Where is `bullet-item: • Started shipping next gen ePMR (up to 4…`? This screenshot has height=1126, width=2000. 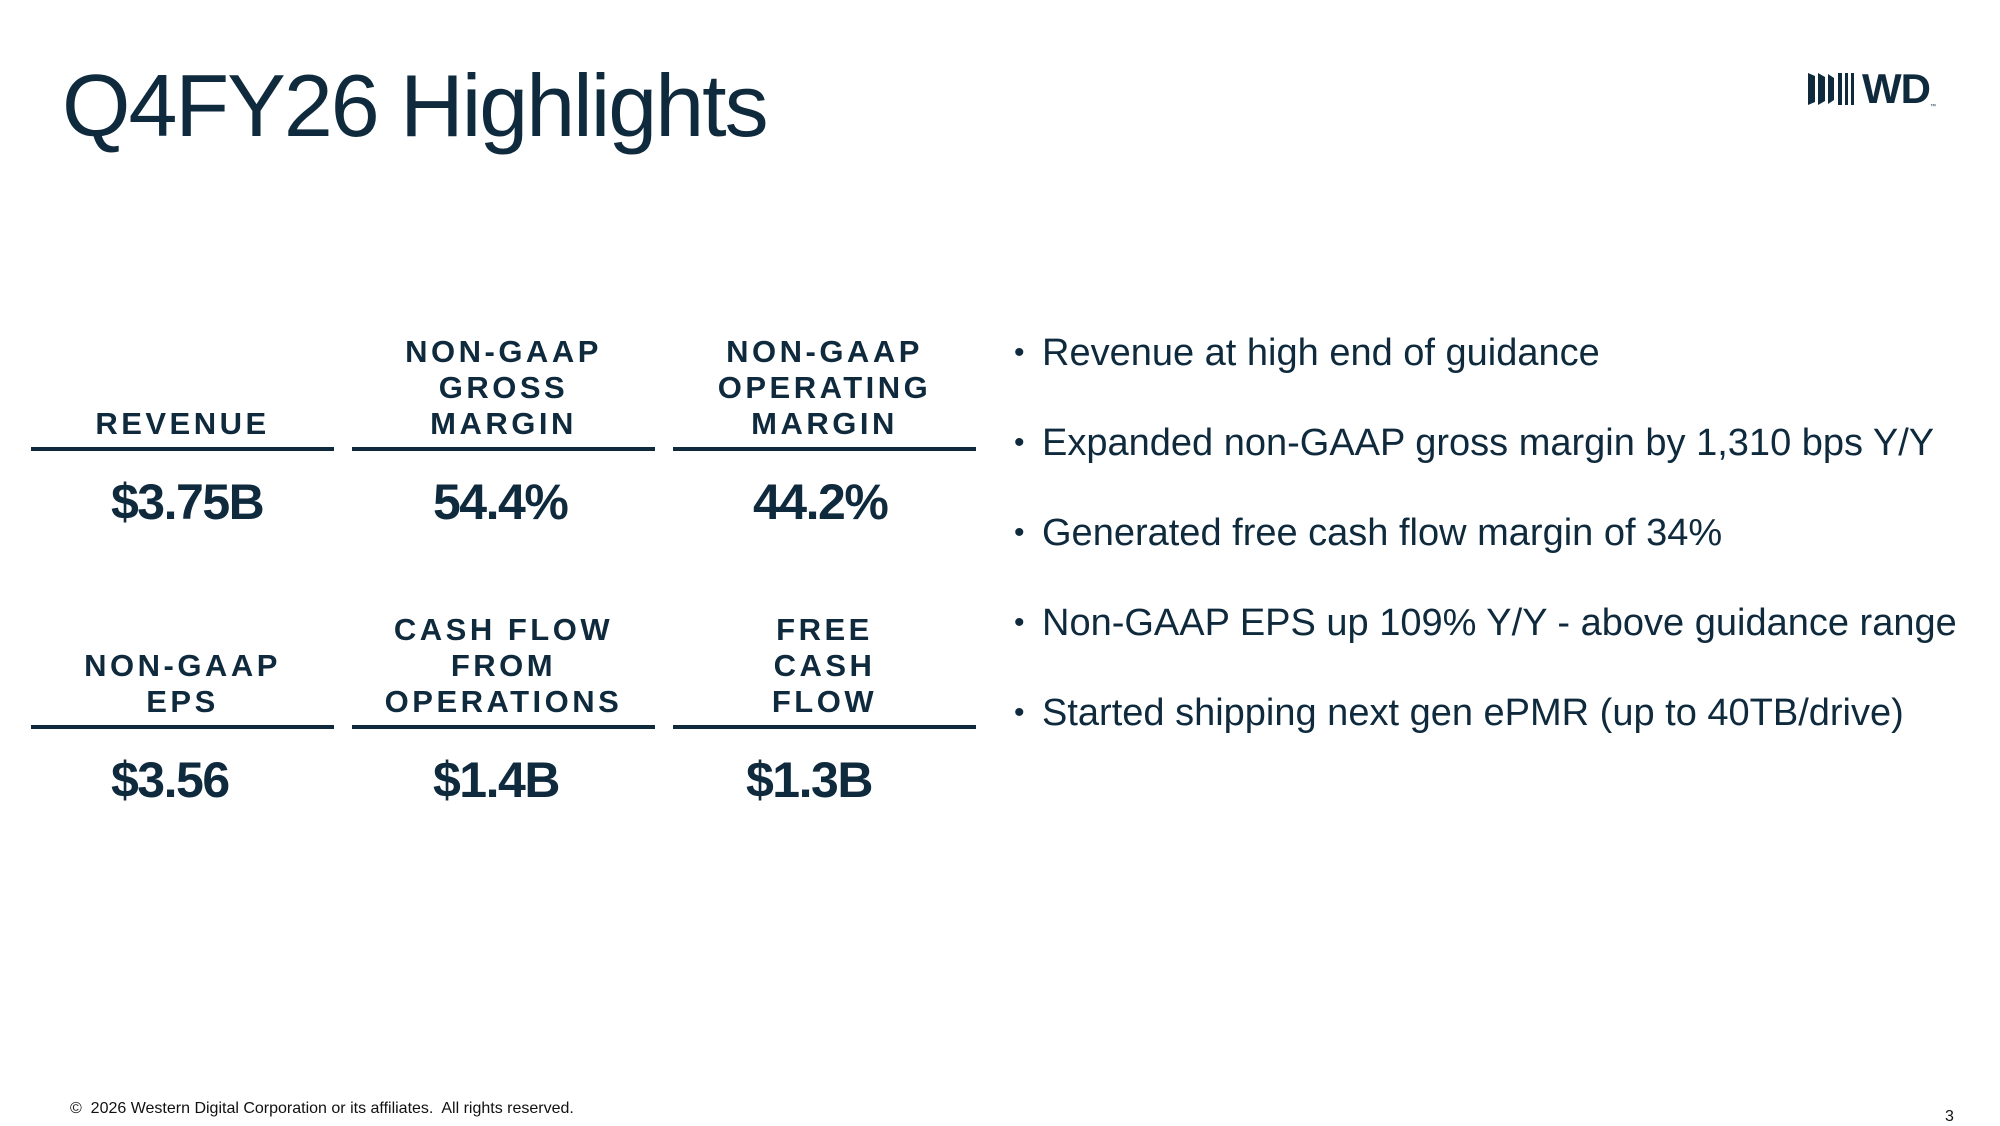 bullet-item: • Started shipping next gen ePMR (up to 4… is located at coordinates (1484, 733).